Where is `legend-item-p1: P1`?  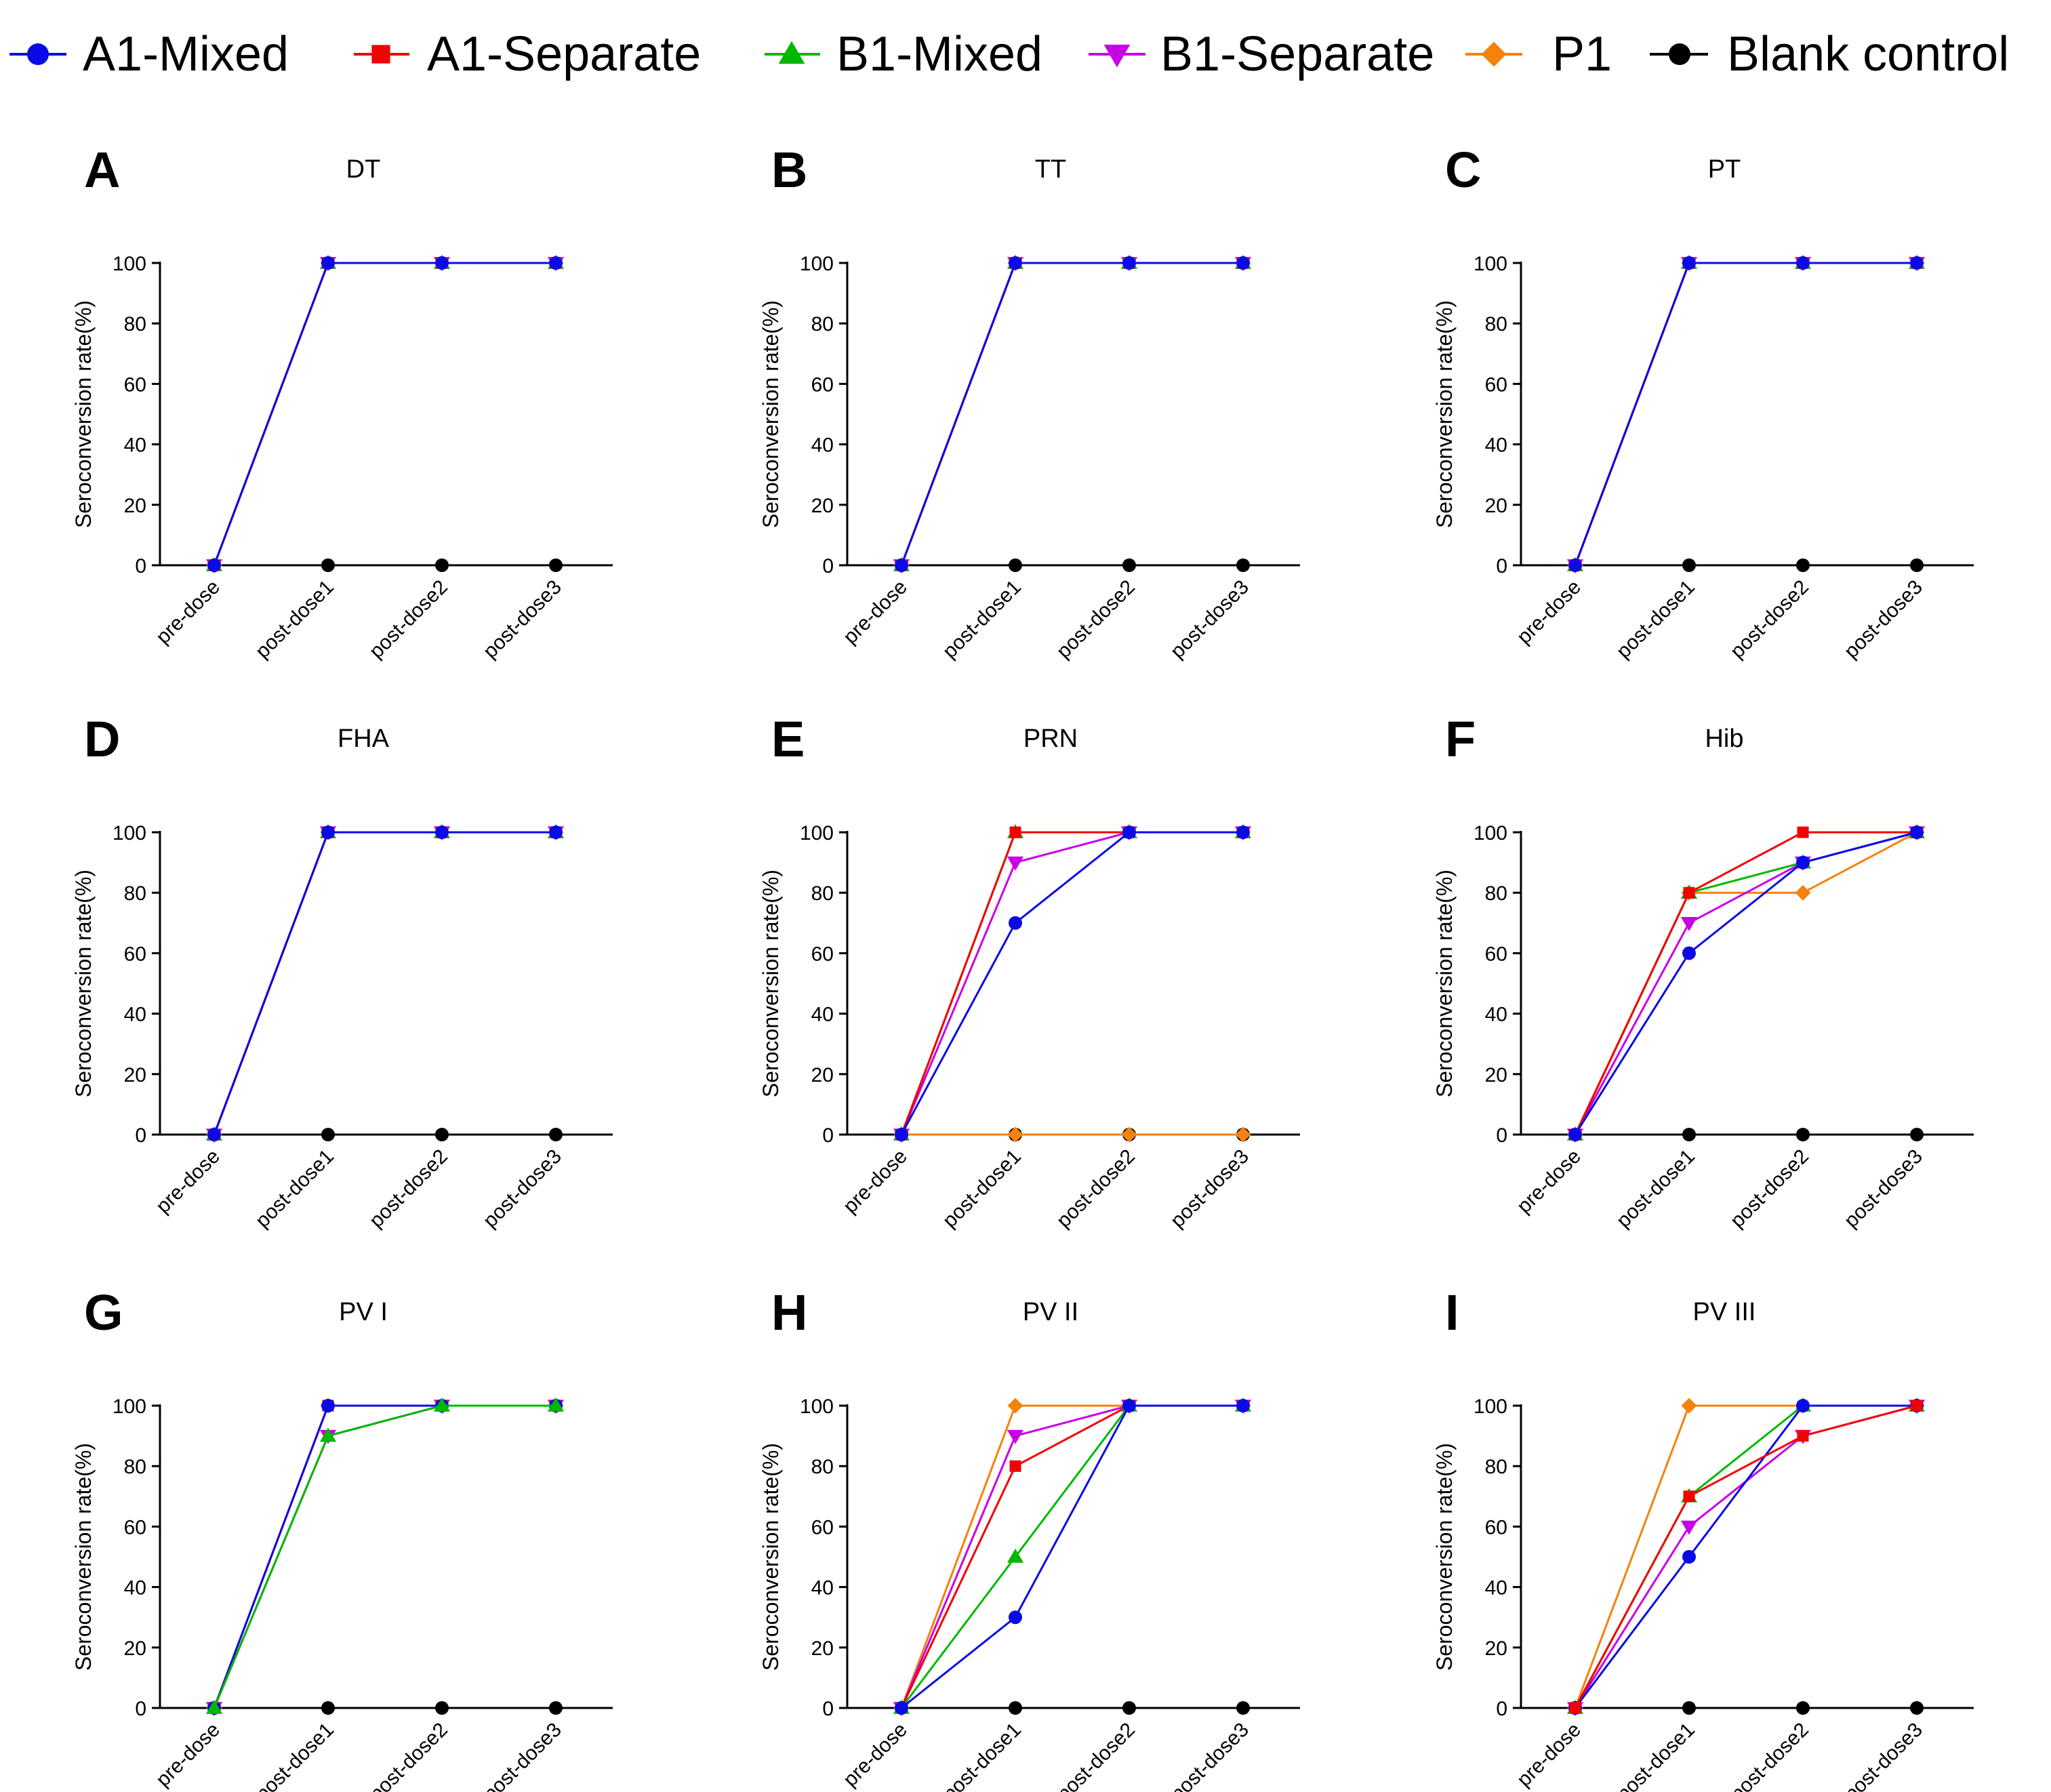 legend-item-p1: P1 is located at coordinates (1538, 54).